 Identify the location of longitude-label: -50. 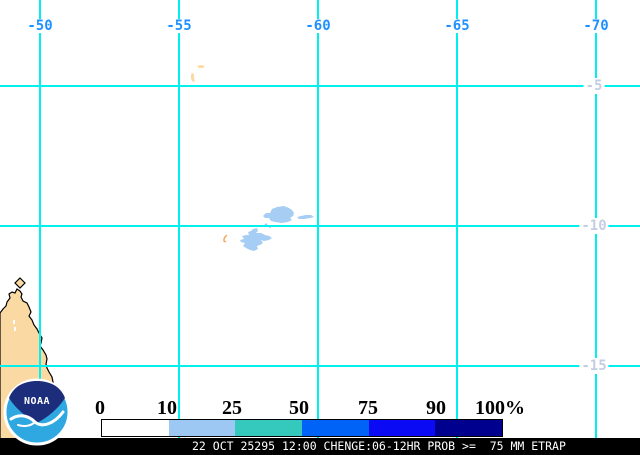
(40, 26).